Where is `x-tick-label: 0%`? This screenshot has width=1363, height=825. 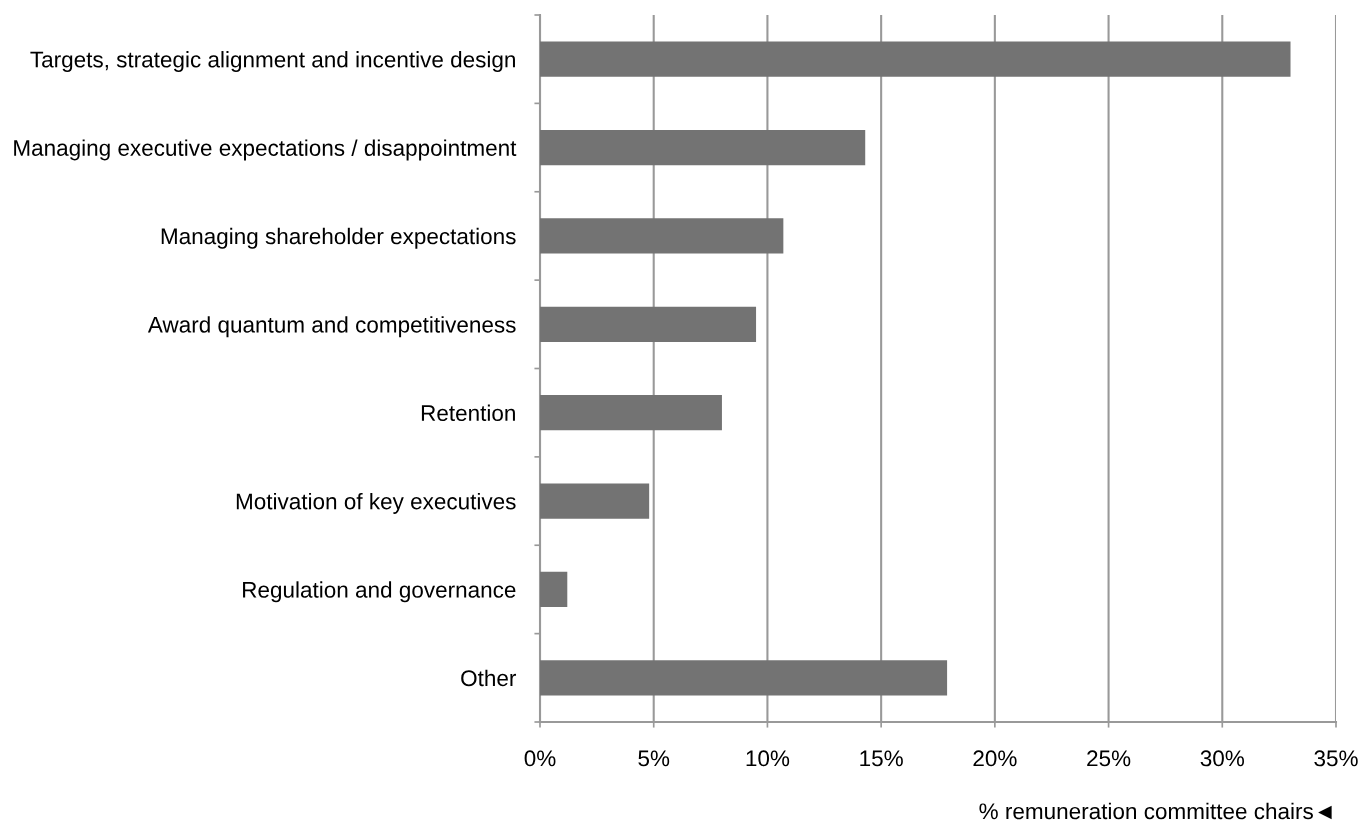
x-tick-label: 0% is located at coordinates (540, 758).